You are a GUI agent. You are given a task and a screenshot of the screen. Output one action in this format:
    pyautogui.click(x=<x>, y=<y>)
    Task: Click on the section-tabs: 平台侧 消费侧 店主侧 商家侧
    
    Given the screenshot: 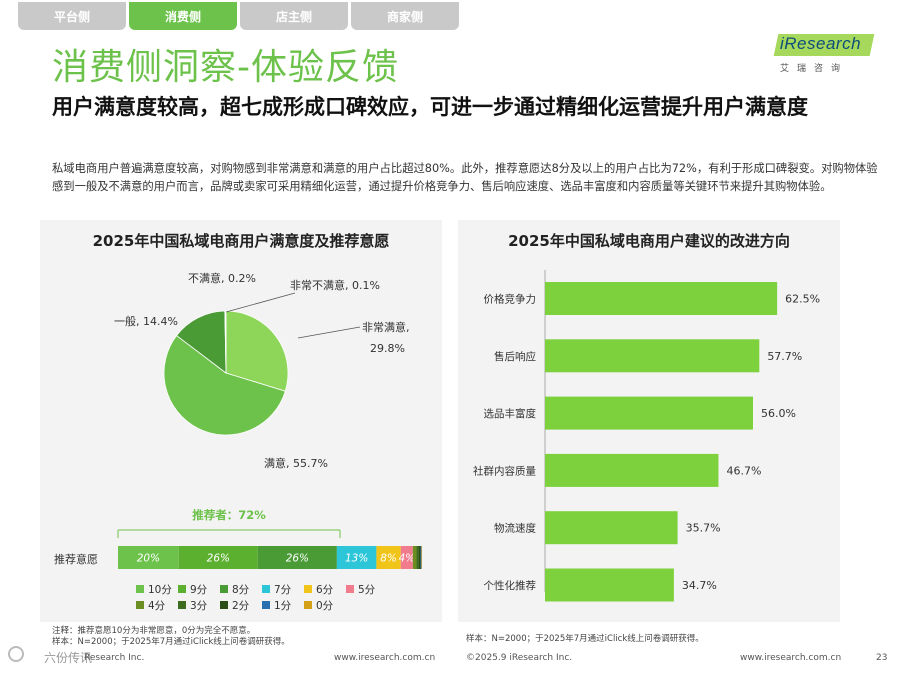 What is the action you would take?
    pyautogui.click(x=238, y=16)
    